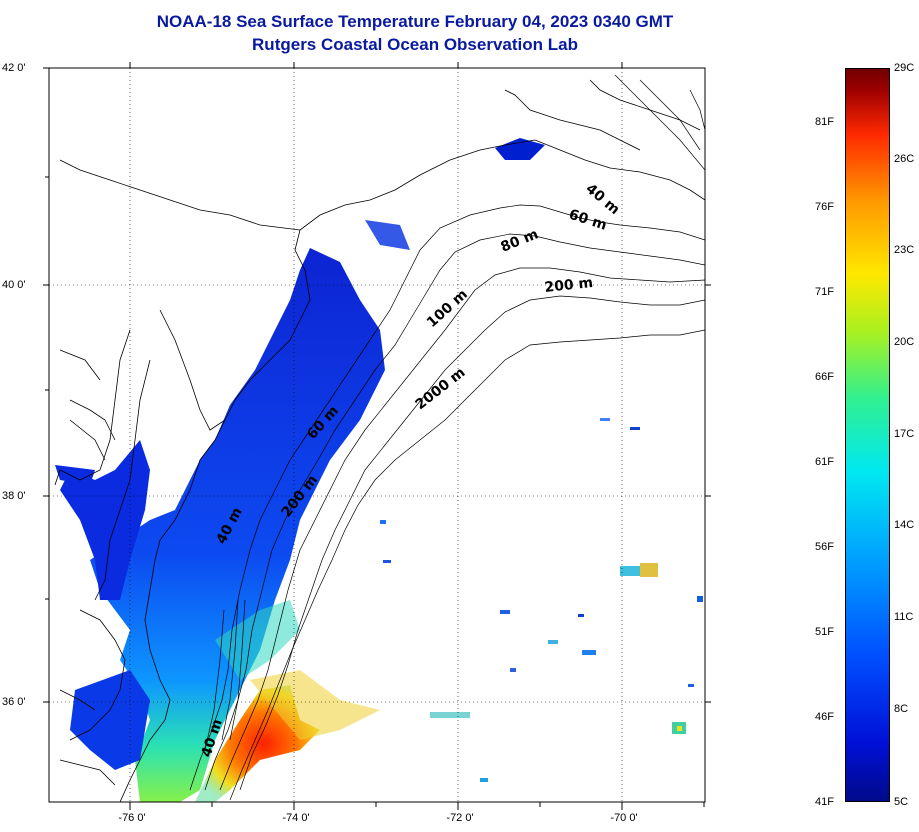 This screenshot has height=832, width=919. Describe the element at coordinates (588, 220) in the screenshot. I see `isobath-label-60m: 60 m` at that location.